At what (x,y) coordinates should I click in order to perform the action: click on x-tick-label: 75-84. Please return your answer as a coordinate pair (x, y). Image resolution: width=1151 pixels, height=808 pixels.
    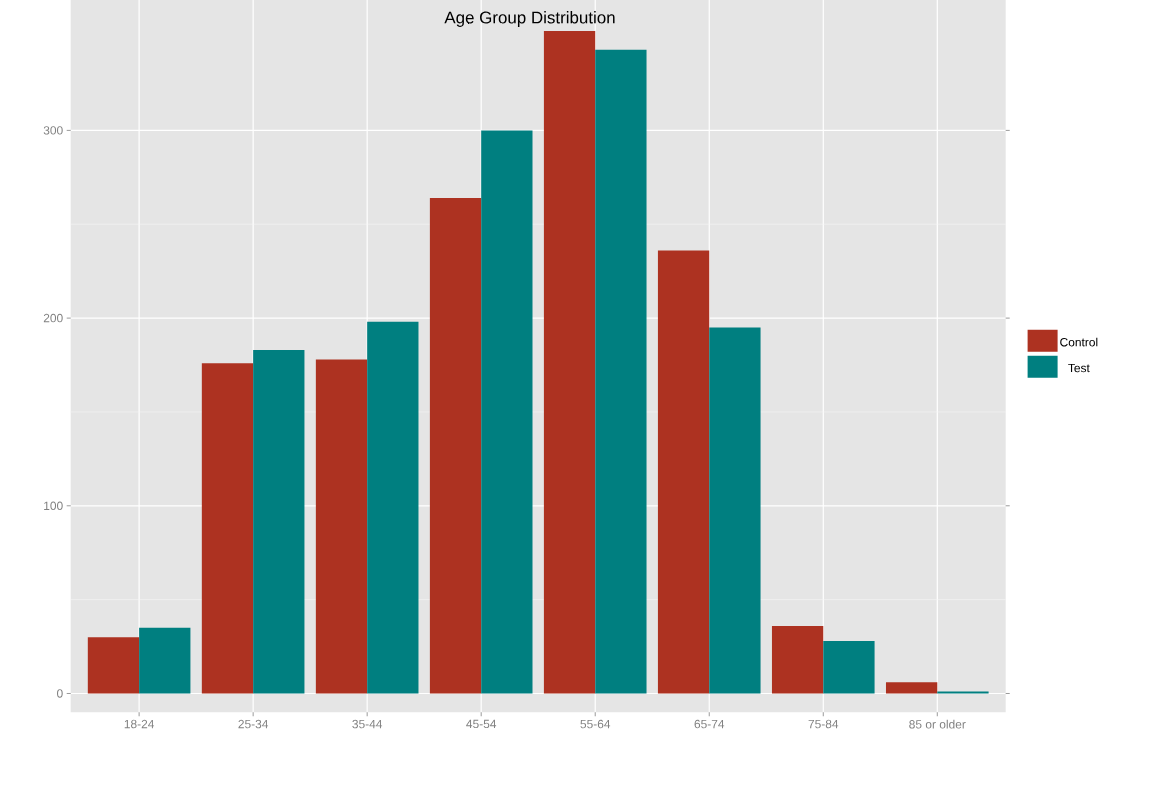
    Looking at the image, I should click on (823, 724).